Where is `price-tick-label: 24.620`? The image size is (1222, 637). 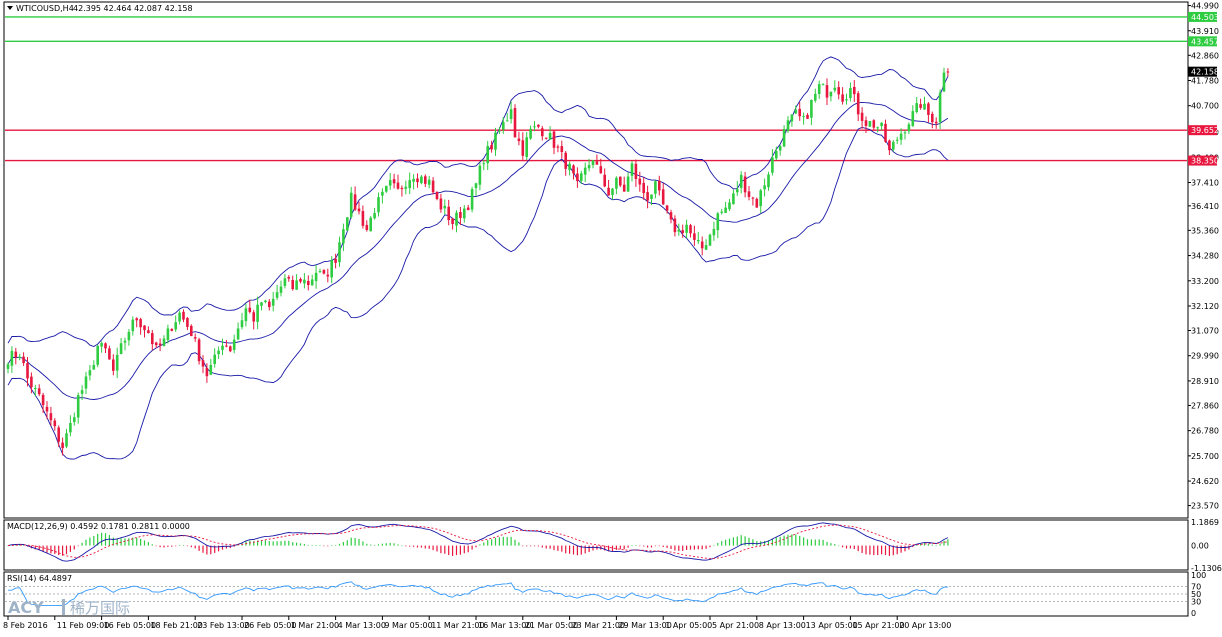 price-tick-label: 24.620 is located at coordinates (1205, 481).